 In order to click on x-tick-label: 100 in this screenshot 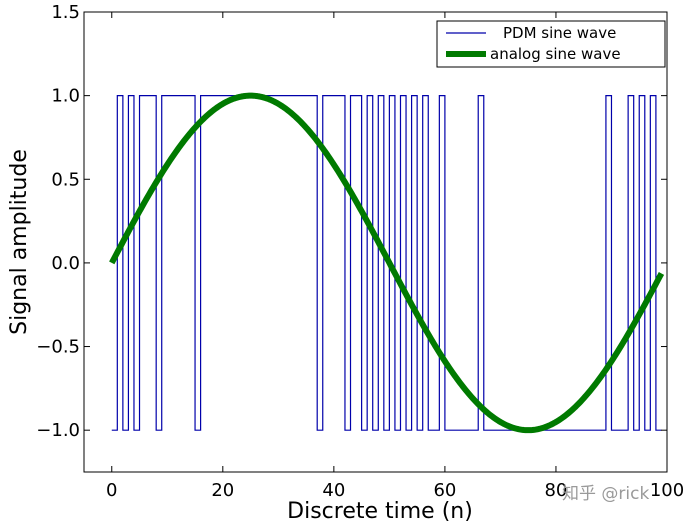, I will do `click(667, 490)`.